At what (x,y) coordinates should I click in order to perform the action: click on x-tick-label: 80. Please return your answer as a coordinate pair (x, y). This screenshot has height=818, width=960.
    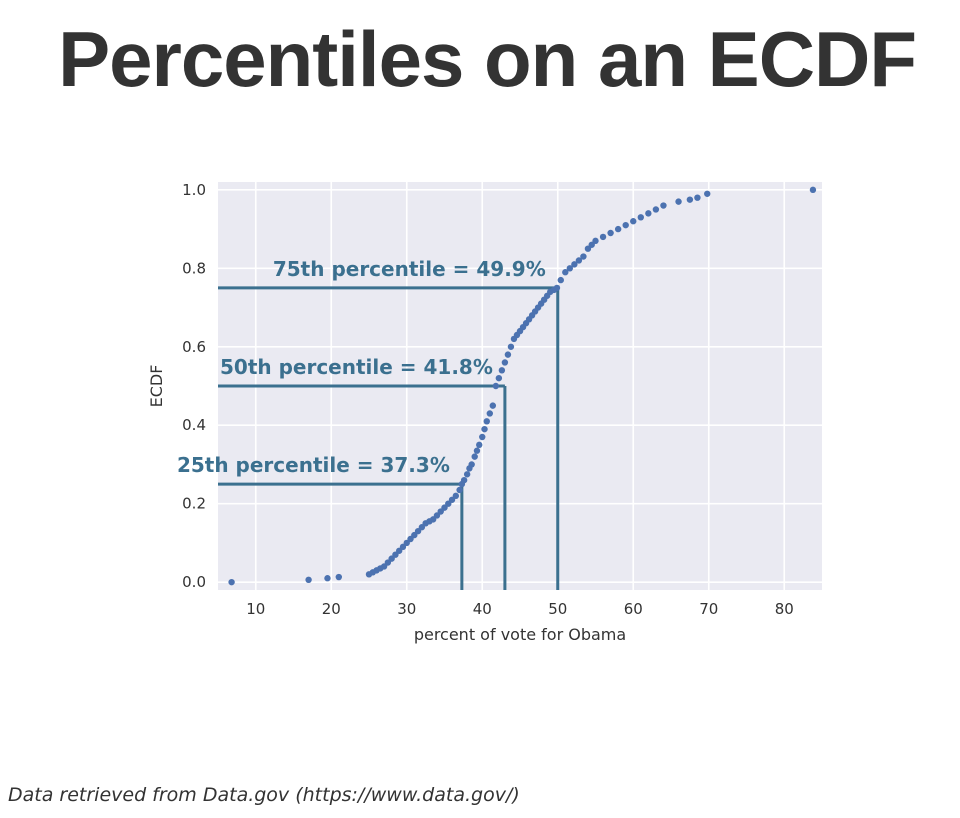
    Looking at the image, I should click on (784, 609).